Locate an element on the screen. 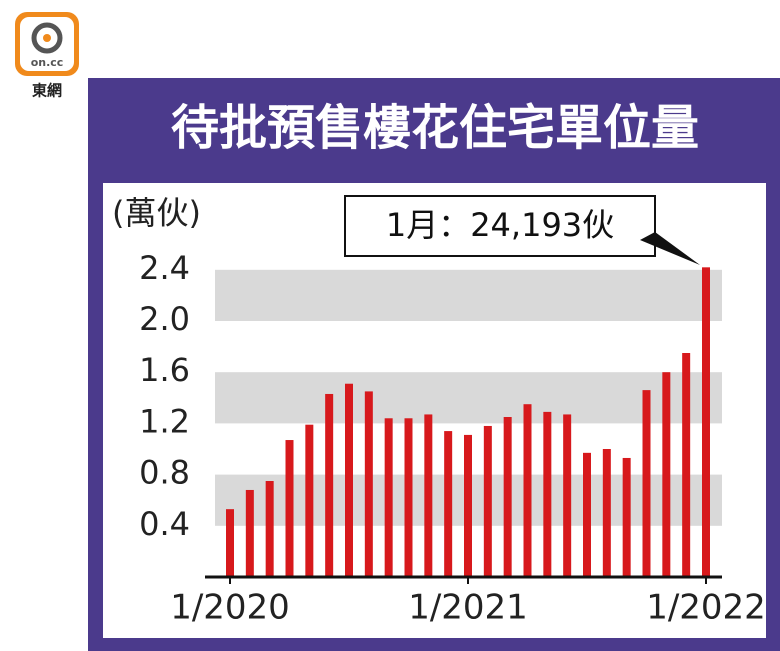  y-tick-label: 2.0 is located at coordinates (164, 319).